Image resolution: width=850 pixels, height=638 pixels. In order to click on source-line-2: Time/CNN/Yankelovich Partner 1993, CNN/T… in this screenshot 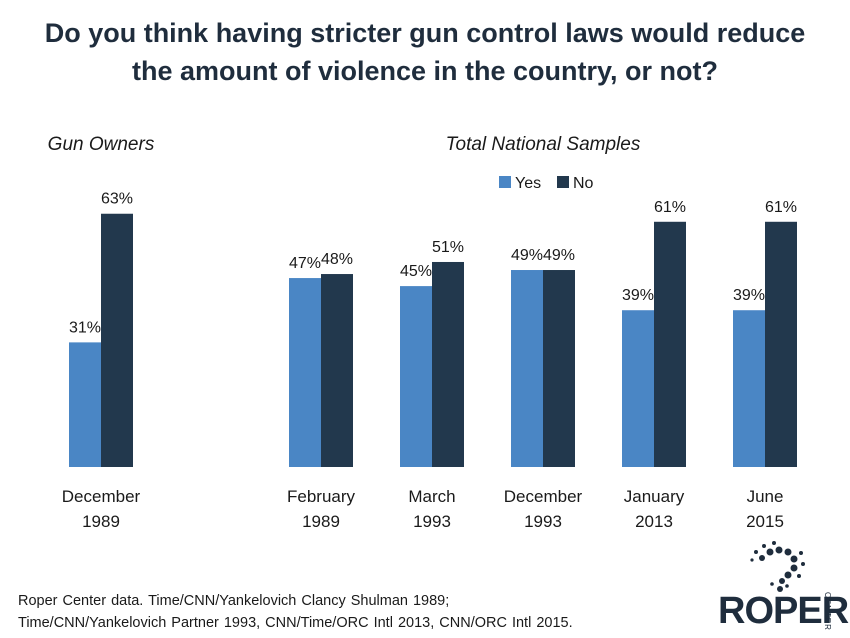, I will do `click(295, 623)`.